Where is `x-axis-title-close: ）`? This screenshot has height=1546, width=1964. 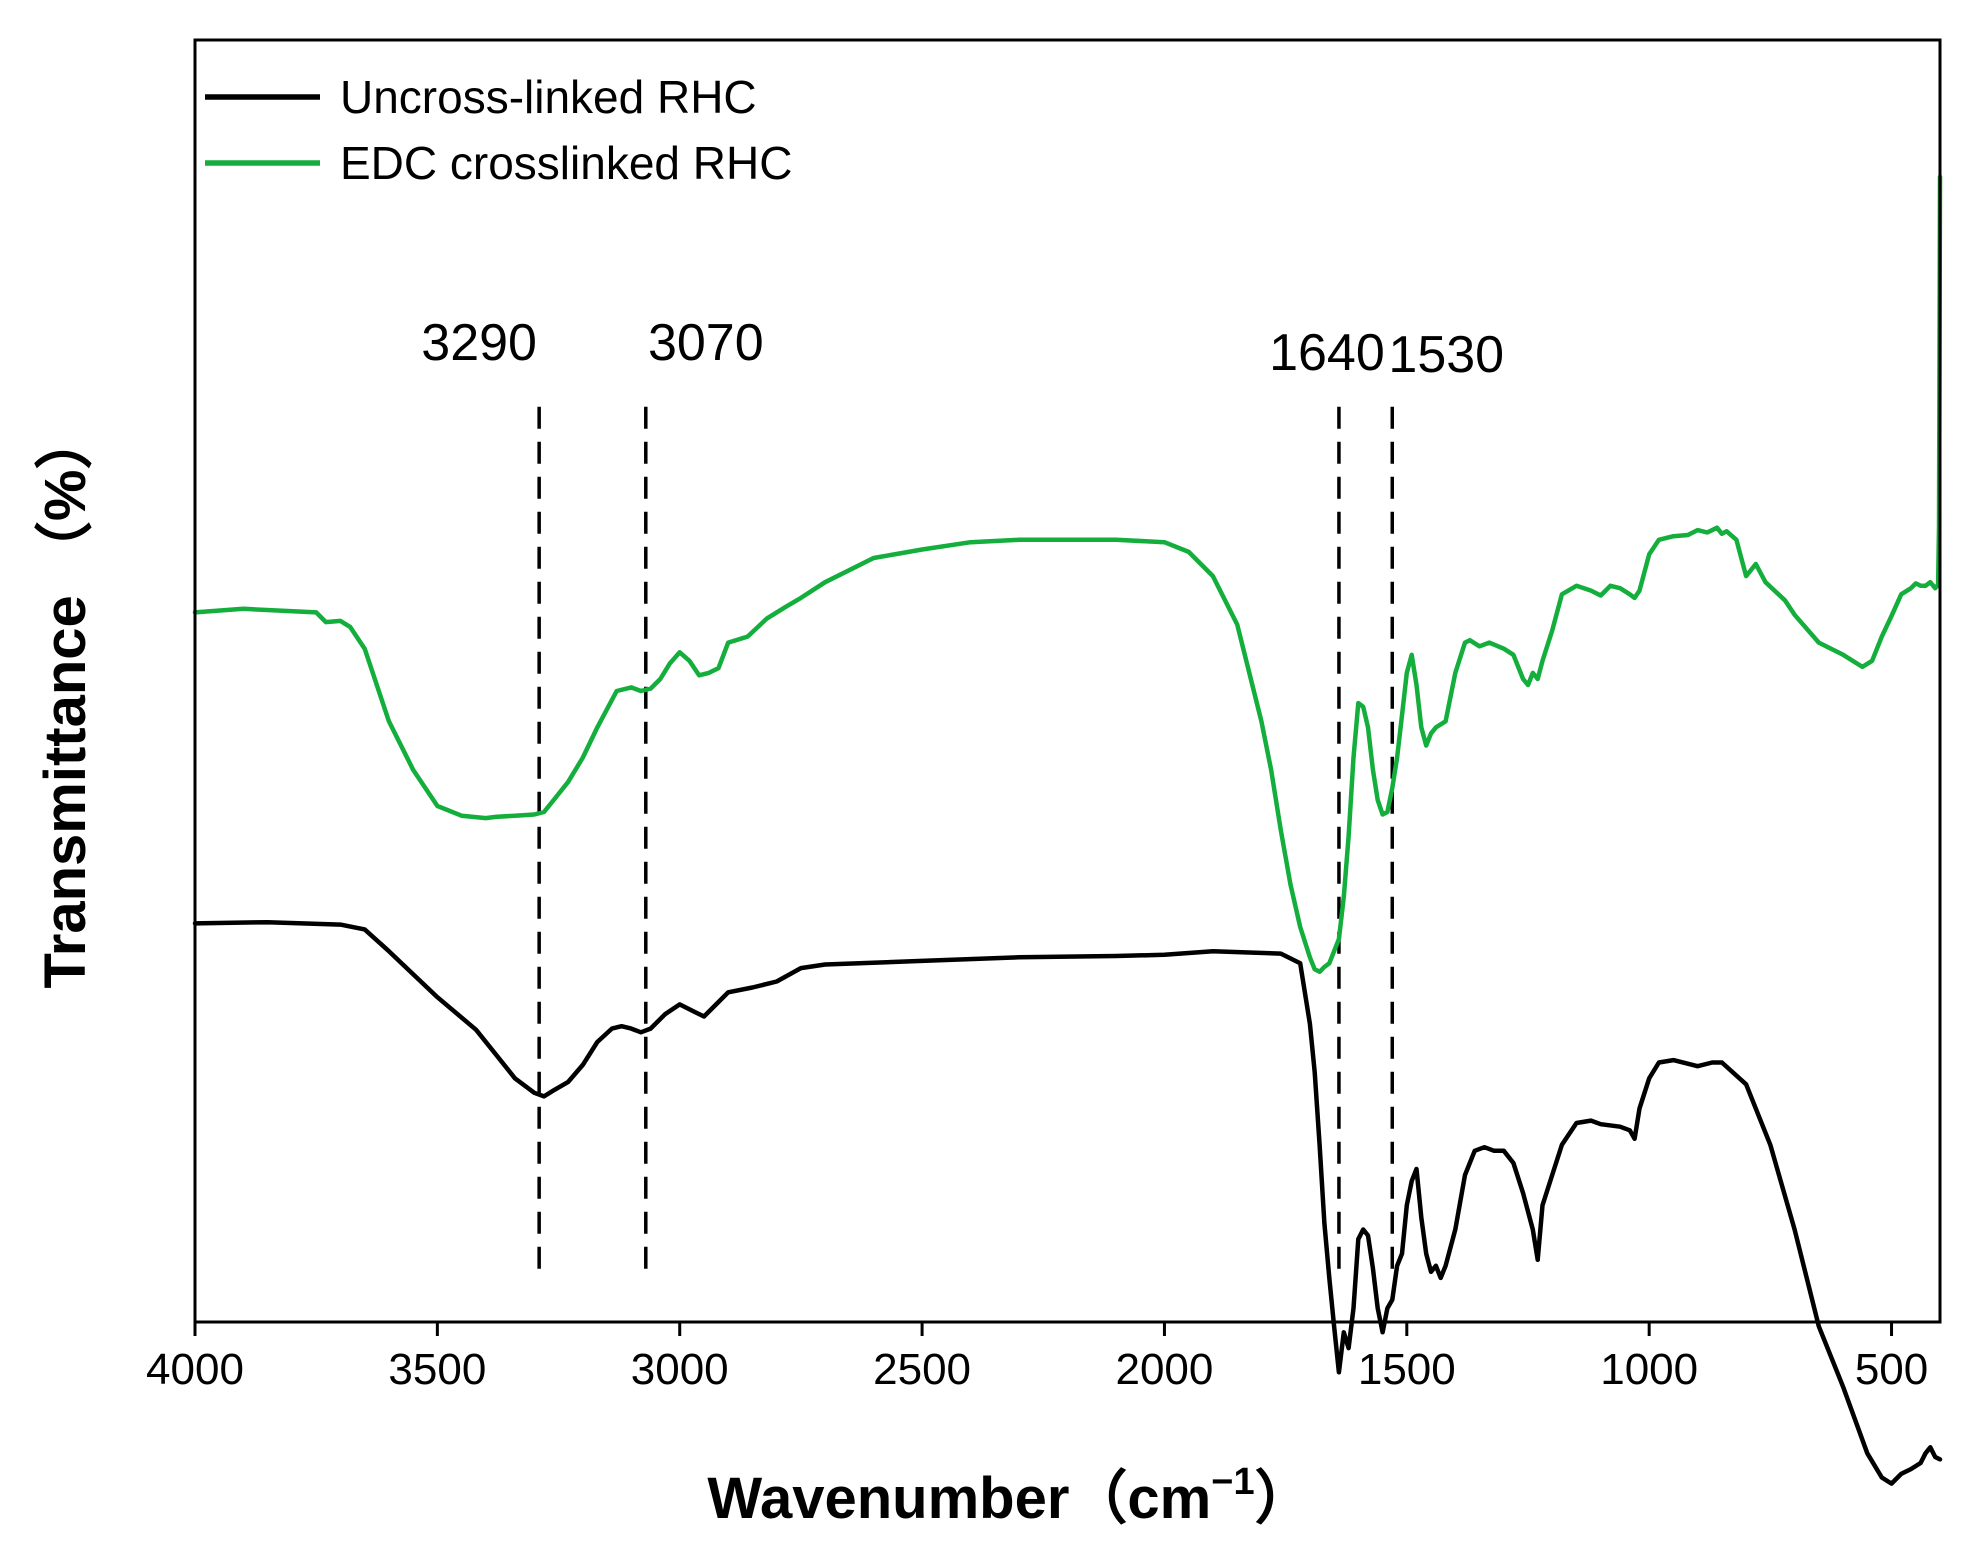
x-axis-title-close: ） is located at coordinates (1284, 1498).